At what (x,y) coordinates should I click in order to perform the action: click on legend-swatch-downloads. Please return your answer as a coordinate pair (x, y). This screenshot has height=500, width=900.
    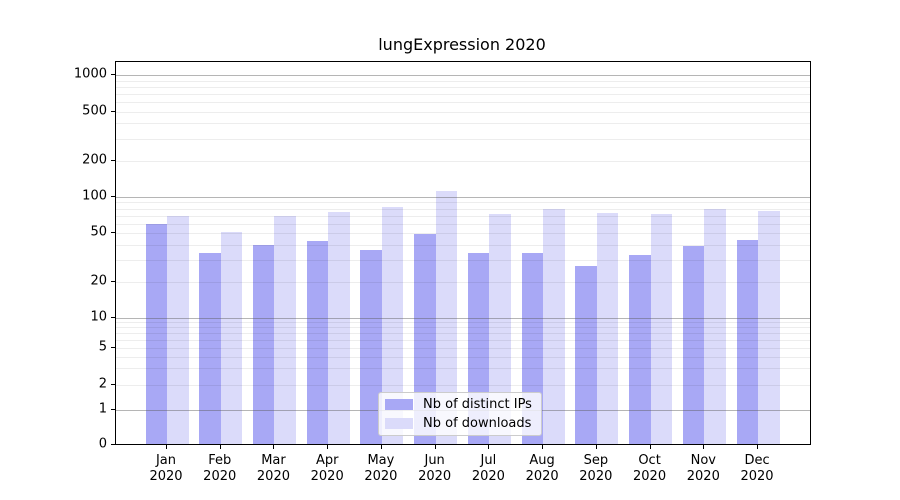
    Looking at the image, I should click on (399, 423).